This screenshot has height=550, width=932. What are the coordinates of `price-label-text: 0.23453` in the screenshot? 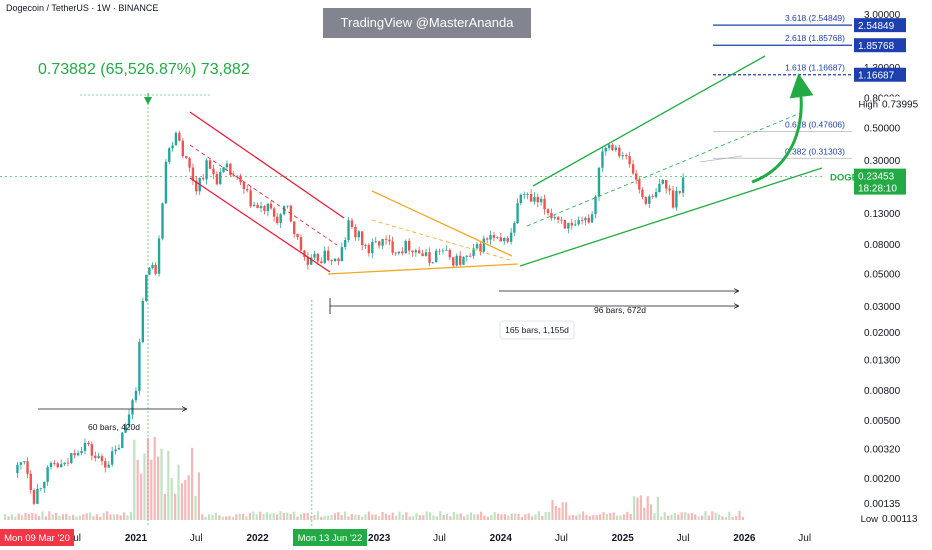 It's located at (876, 177).